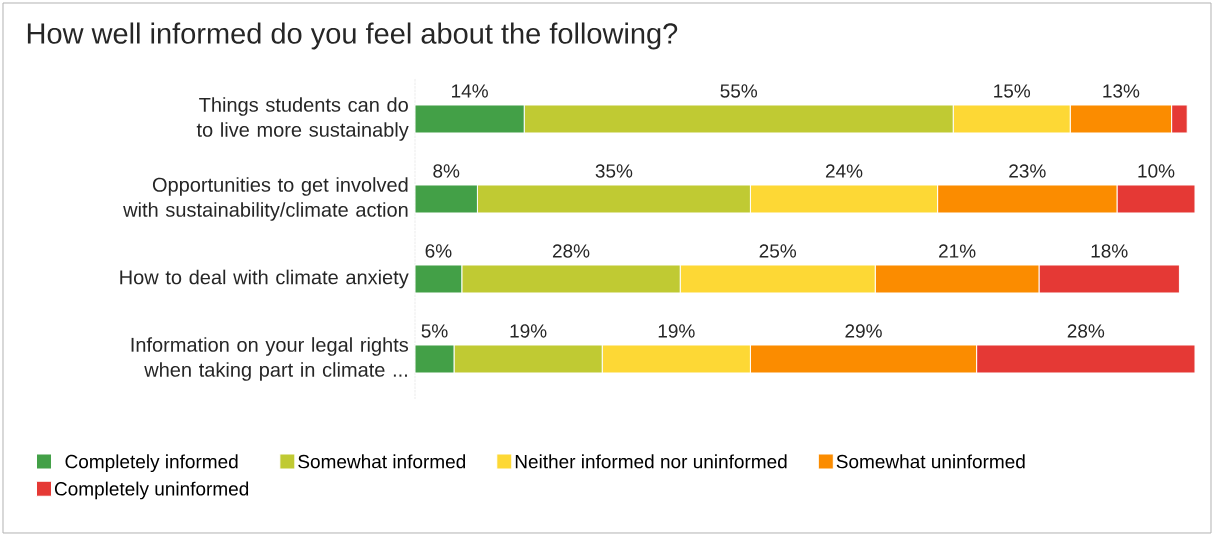 The height and width of the screenshot is (536, 1214). Describe the element at coordinates (778, 251) in the screenshot. I see `data-label: 25%` at that location.